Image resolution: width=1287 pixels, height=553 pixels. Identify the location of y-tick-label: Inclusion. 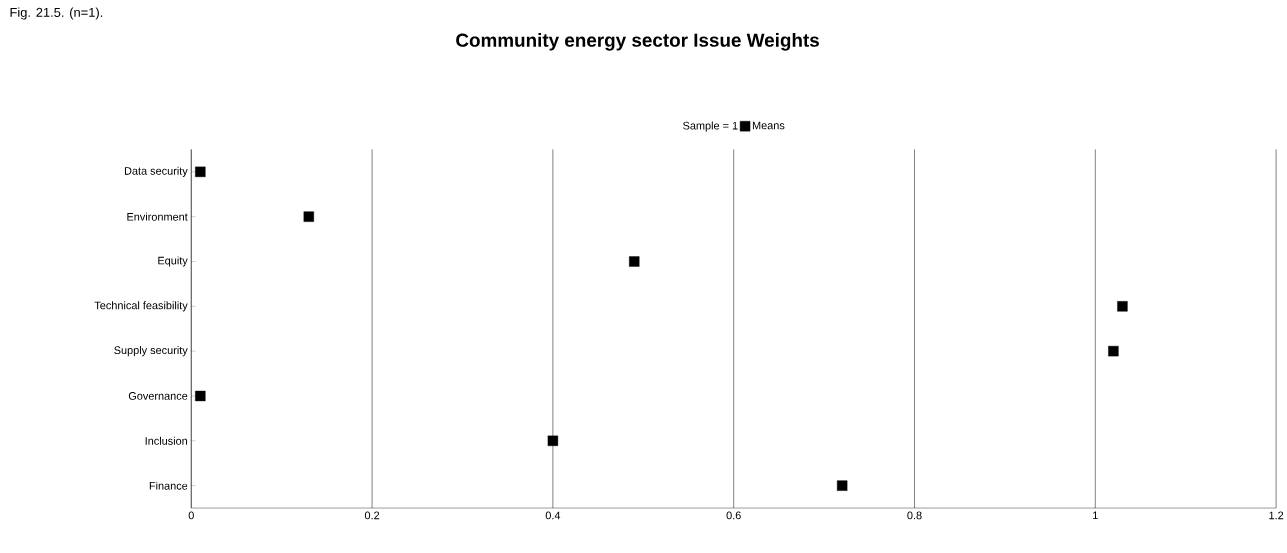
(166, 440).